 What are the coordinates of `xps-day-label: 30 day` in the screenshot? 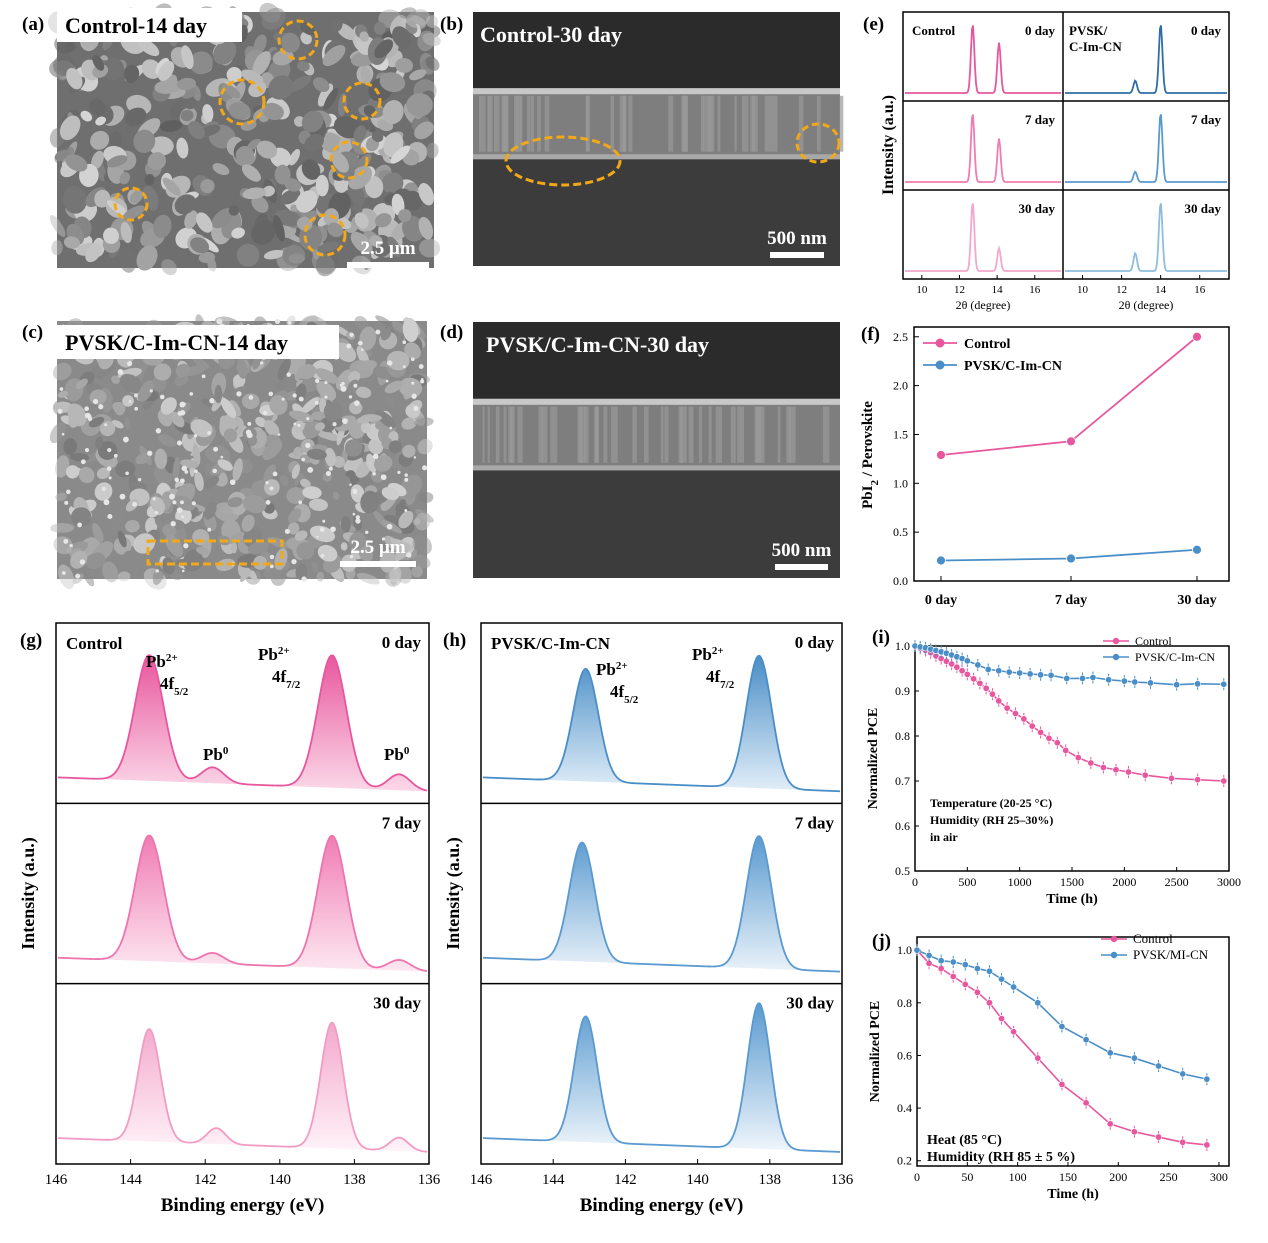 It's located at (397, 1003).